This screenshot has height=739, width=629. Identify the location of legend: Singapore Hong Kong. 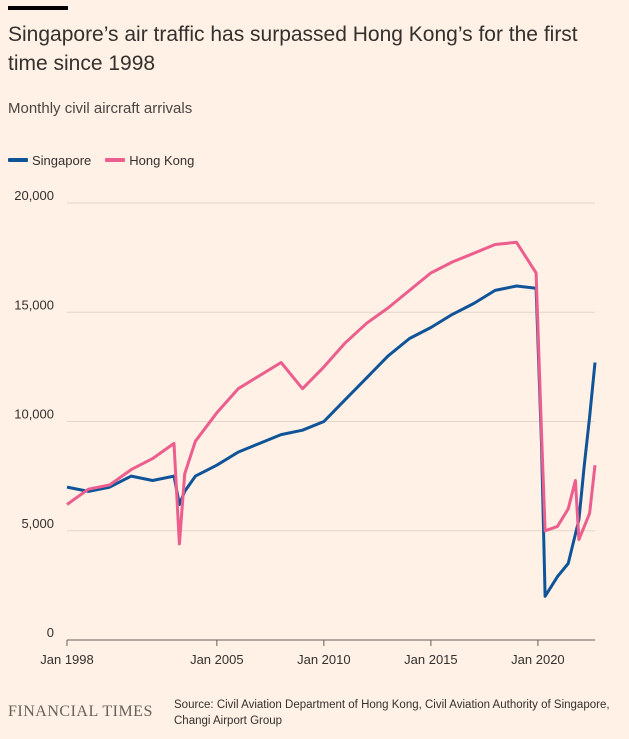
(108, 160).